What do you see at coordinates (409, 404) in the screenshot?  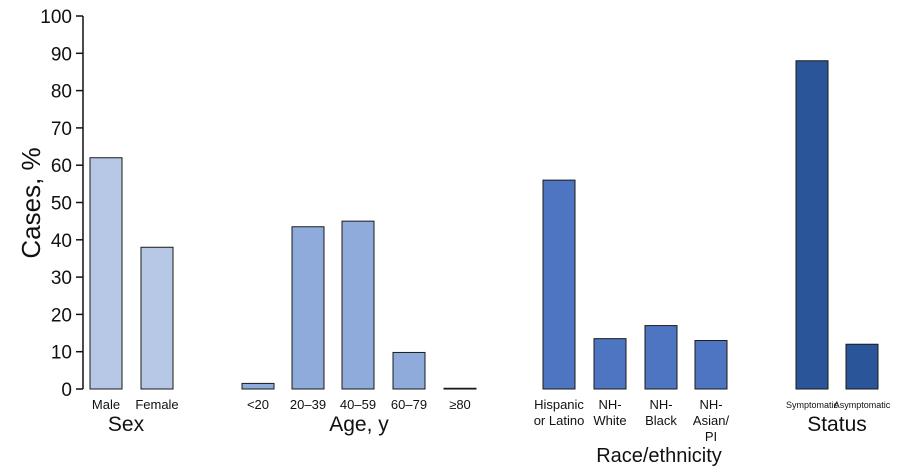 I see `x-tick-label: 60–79` at bounding box center [409, 404].